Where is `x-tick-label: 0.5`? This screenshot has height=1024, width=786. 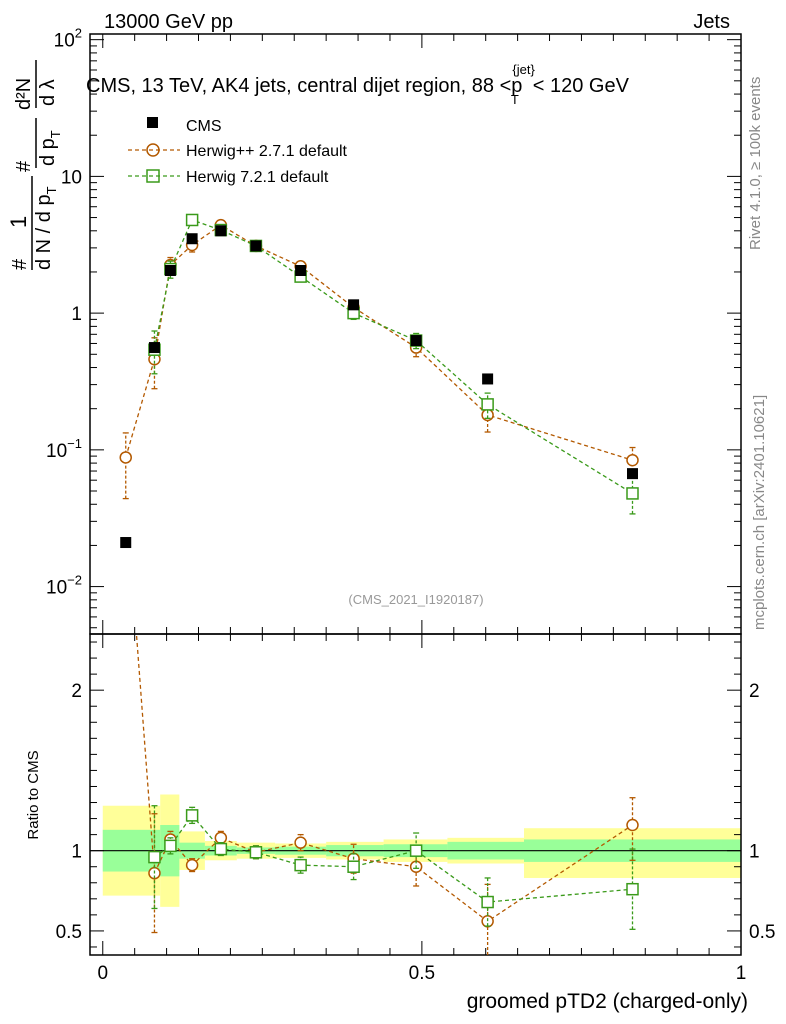
x-tick-label: 0.5 is located at coordinates (422, 973).